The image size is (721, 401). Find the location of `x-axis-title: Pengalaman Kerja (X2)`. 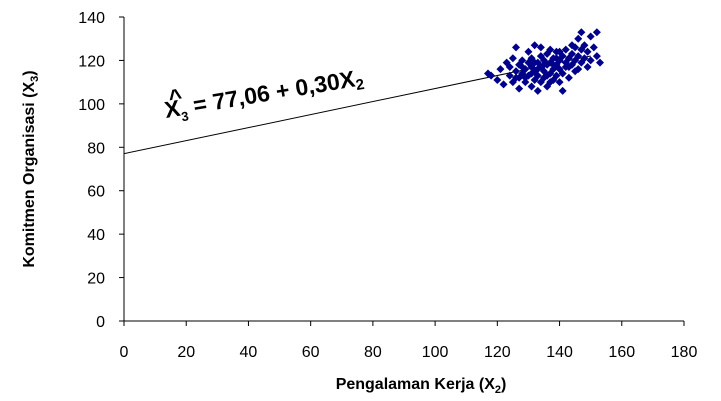

x-axis-title: Pengalaman Kerja (X2) is located at coordinates (421, 386).